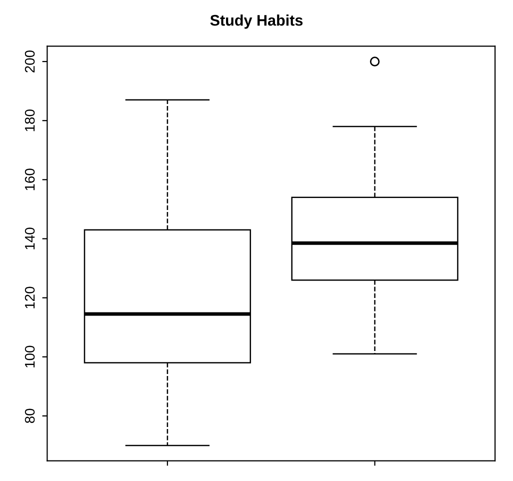 The width and height of the screenshot is (513, 481). Describe the element at coordinates (256, 21) in the screenshot. I see `chart-title: Study Habits` at that location.